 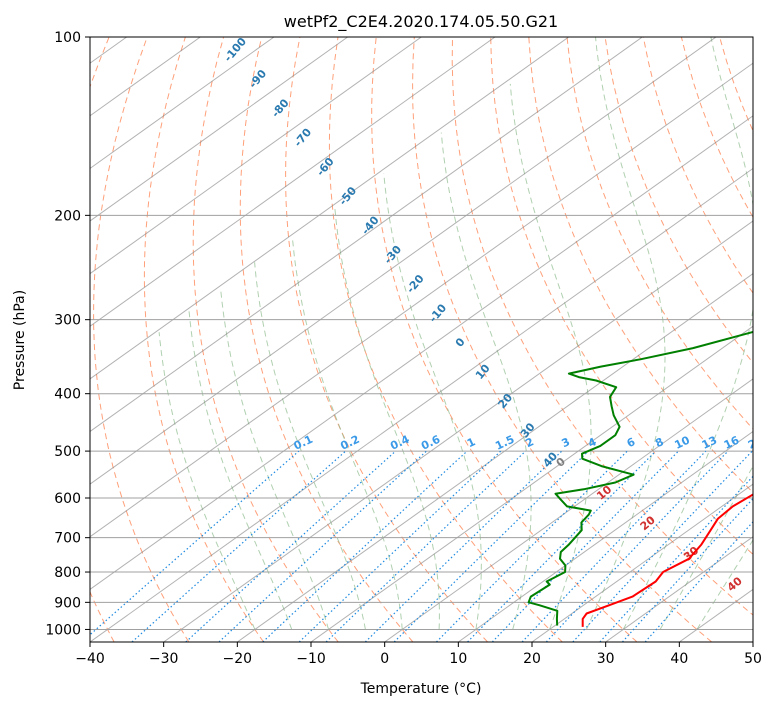 What do you see at coordinates (67, 395) in the screenshot?
I see `y-tick-label: 400` at bounding box center [67, 395].